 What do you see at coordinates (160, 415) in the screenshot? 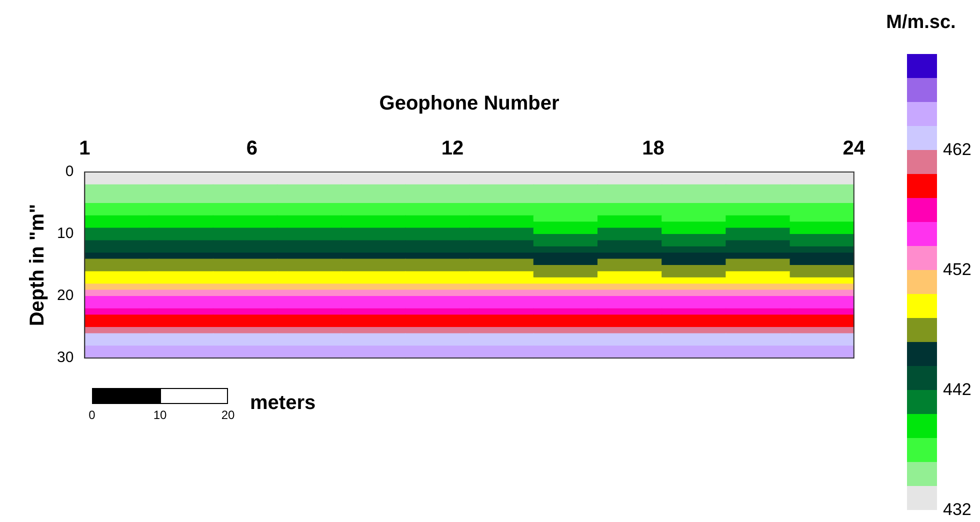
I see `text: 10` at bounding box center [160, 415].